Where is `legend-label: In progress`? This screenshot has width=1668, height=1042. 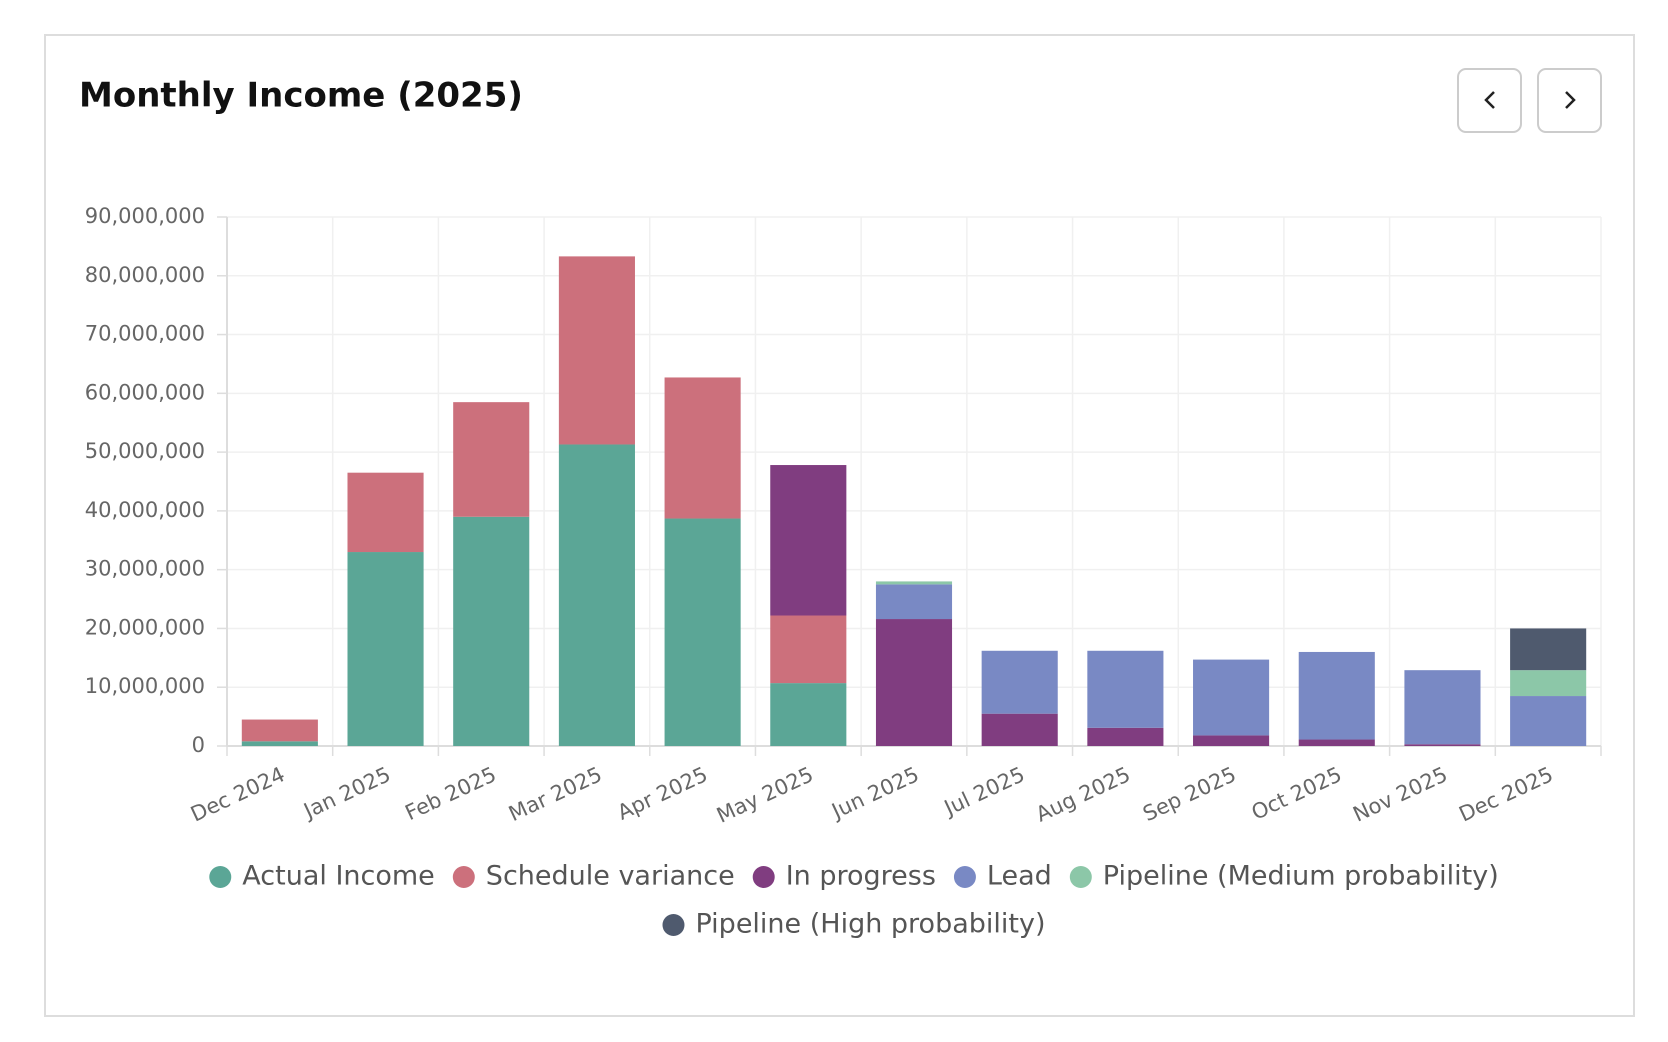
legend-label: In progress is located at coordinates (861, 876).